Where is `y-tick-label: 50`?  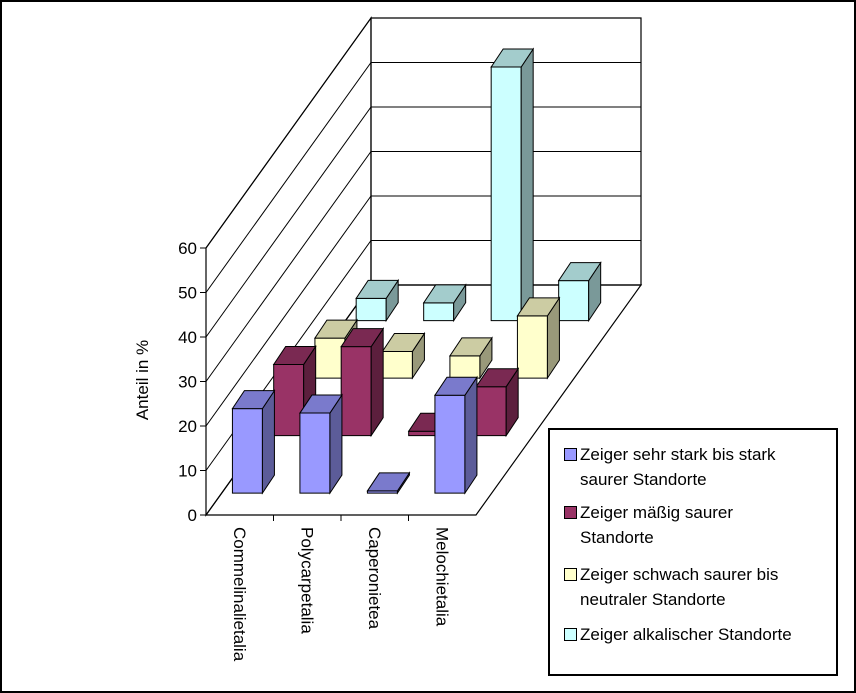
y-tick-label: 50 is located at coordinates (187, 293).